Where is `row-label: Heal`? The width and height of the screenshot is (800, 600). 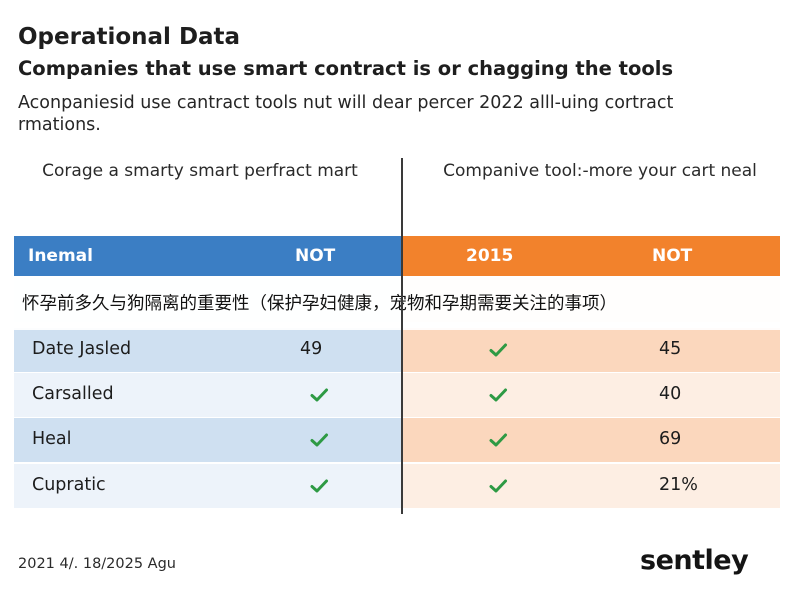
row-label: Heal is located at coordinates (52, 439).